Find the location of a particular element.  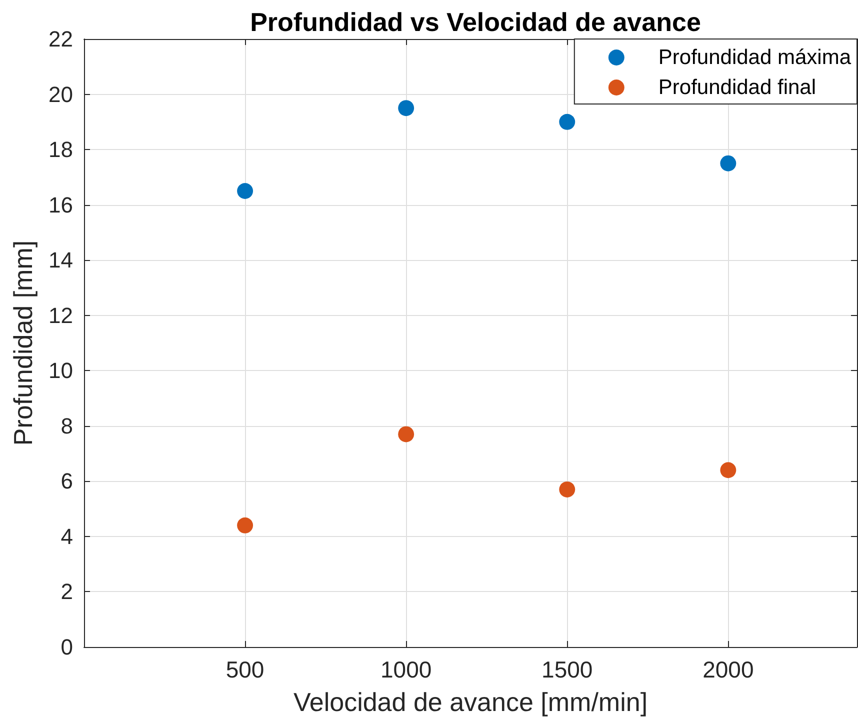

y-tick-label: 2 is located at coordinates (66, 591).